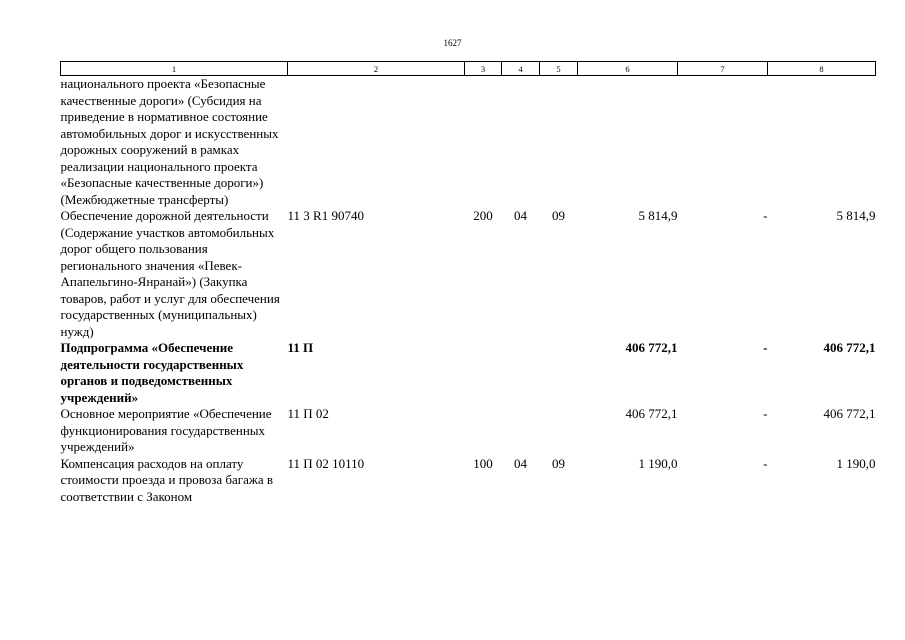  Describe the element at coordinates (822, 142) in the screenshot. I see `row-col8-cell` at that location.